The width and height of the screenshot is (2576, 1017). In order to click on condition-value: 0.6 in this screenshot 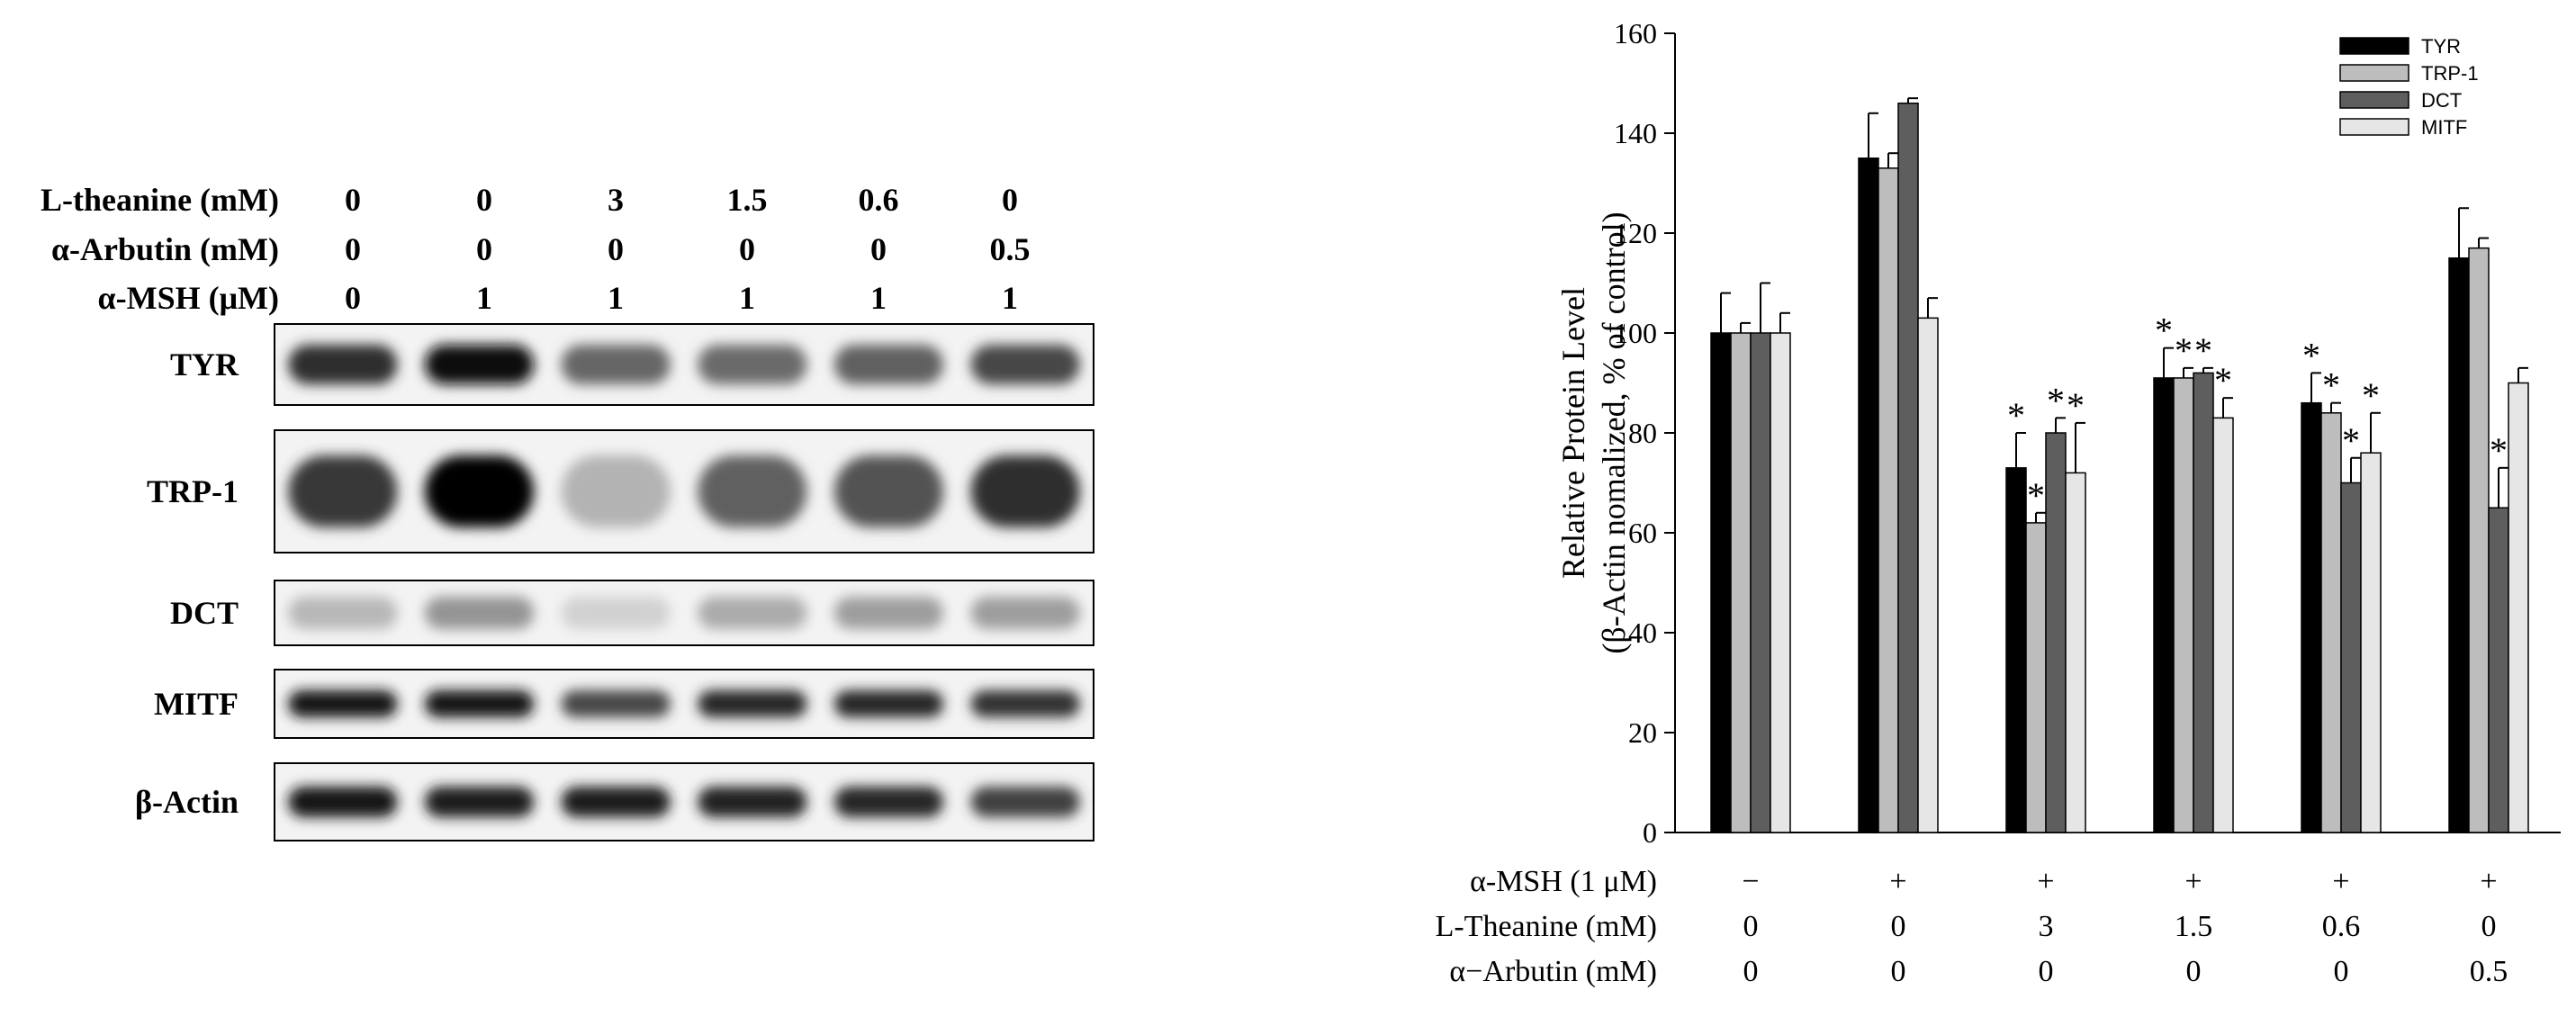, I will do `click(2341, 927)`.